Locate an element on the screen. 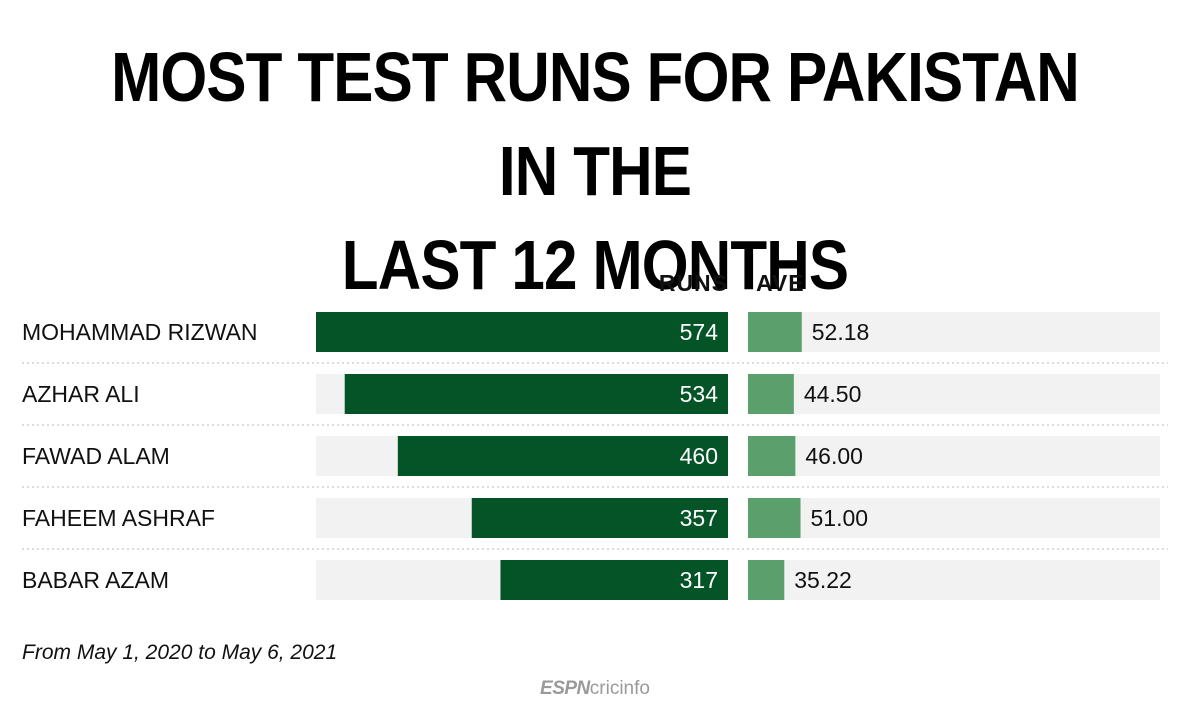 Image resolution: width=1190 pixels, height=722 pixels. ave-value-label: 52.18 is located at coordinates (841, 332).